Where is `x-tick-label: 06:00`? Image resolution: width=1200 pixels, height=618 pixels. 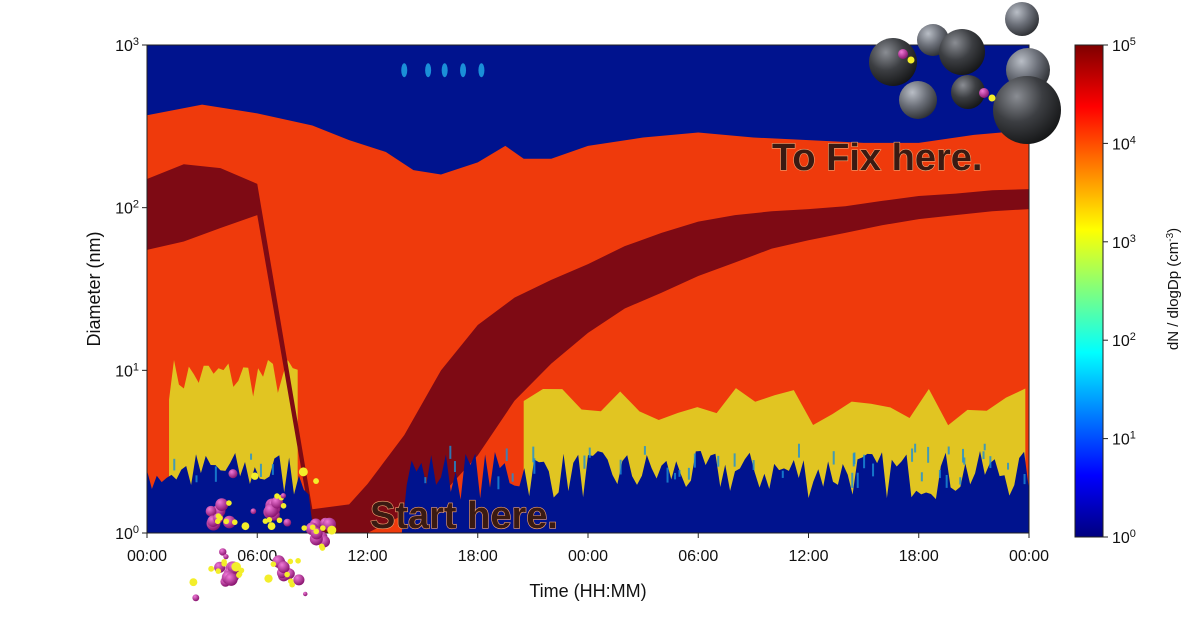 x-tick-label: 06:00 is located at coordinates (698, 556).